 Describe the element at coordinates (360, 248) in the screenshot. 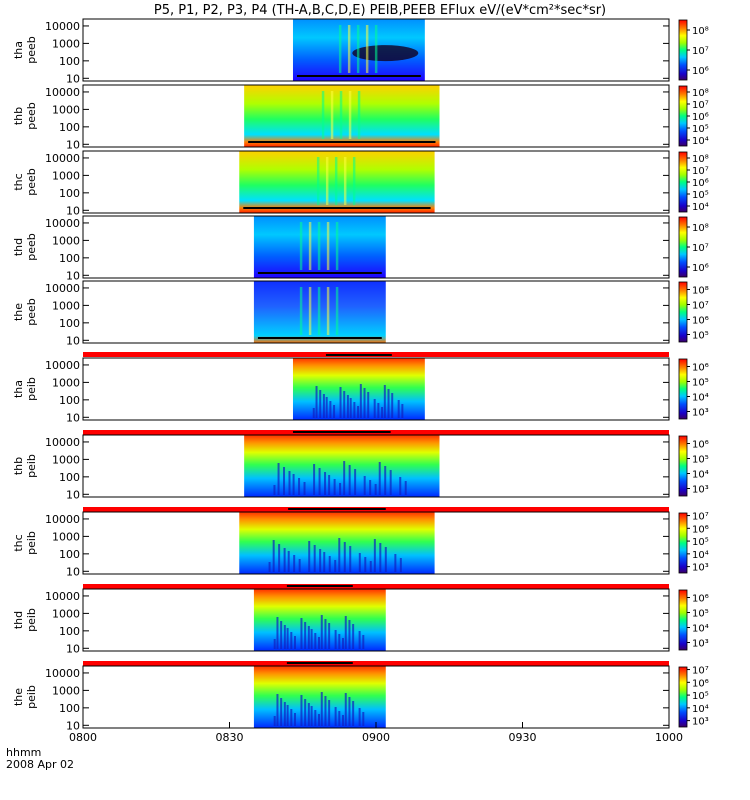

I see `panel-thd-peeb: 10 100 1000 10000 thd peeb 10⁶ 10⁷ 10⁸` at that location.